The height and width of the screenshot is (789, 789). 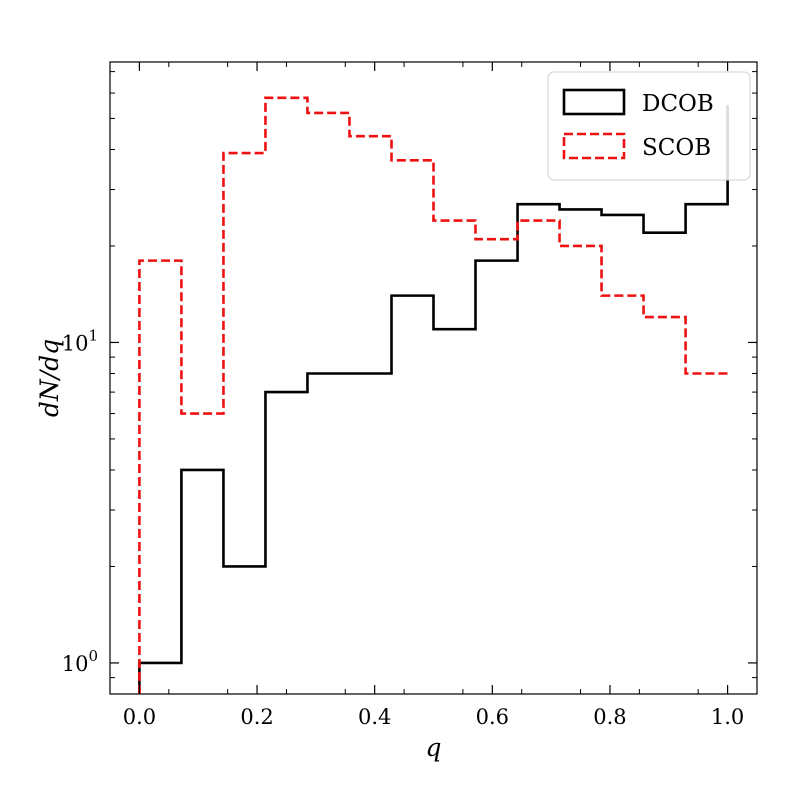 I want to click on y-tick-label: 10⁰, so click(x=80, y=661).